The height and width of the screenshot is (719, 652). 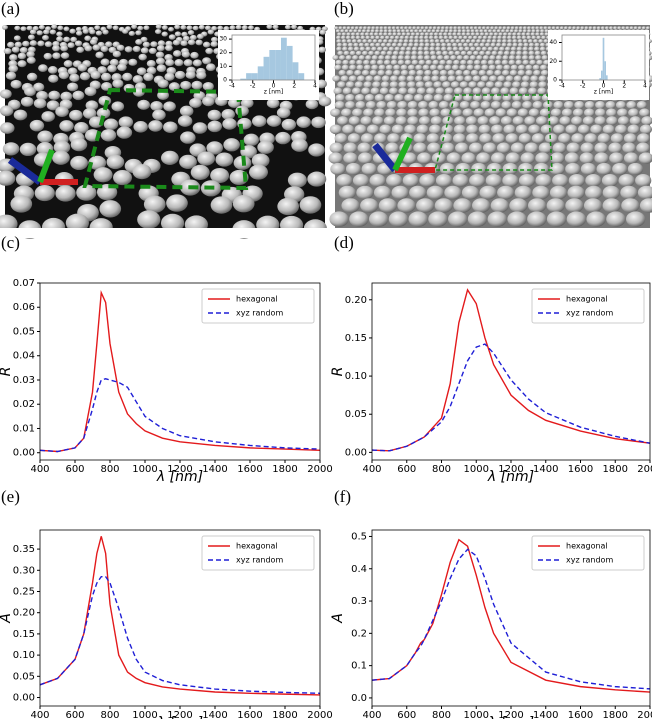 What do you see at coordinates (545, 714) in the screenshot?
I see `x-tick-label: 1400` at bounding box center [545, 714].